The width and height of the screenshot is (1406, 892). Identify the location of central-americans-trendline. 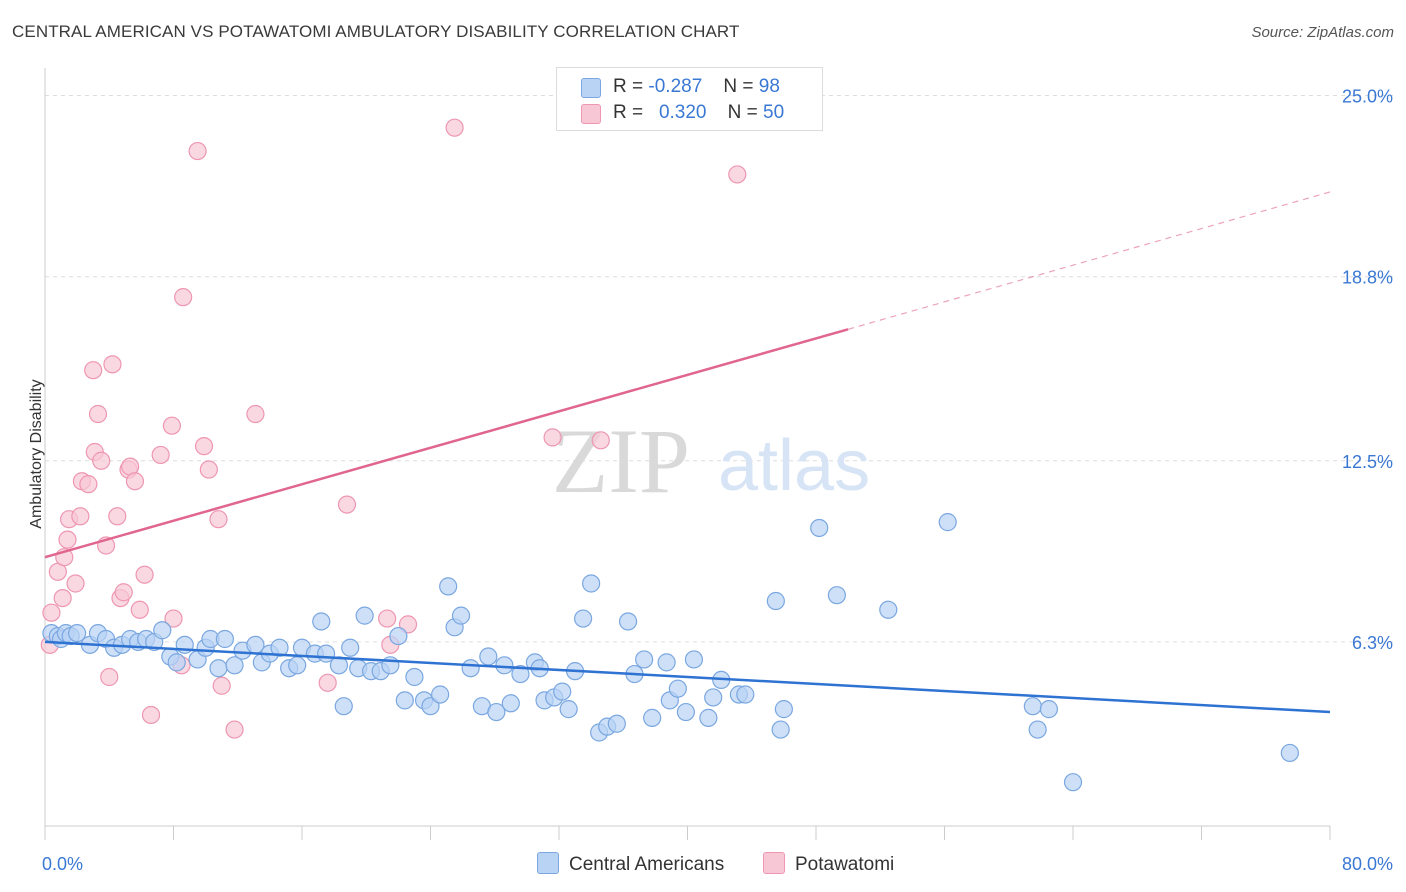
(687, 677).